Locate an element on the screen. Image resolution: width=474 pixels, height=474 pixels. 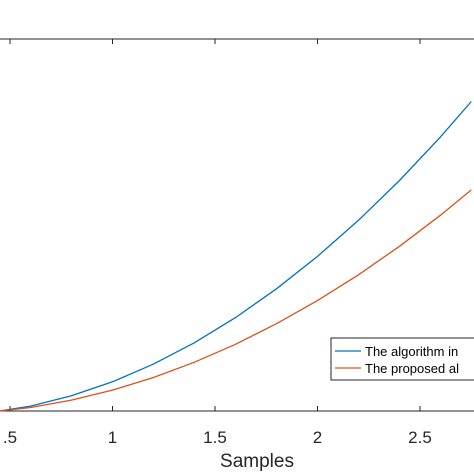
legend: The algorithm in The proposed al is located at coordinates (402, 359).